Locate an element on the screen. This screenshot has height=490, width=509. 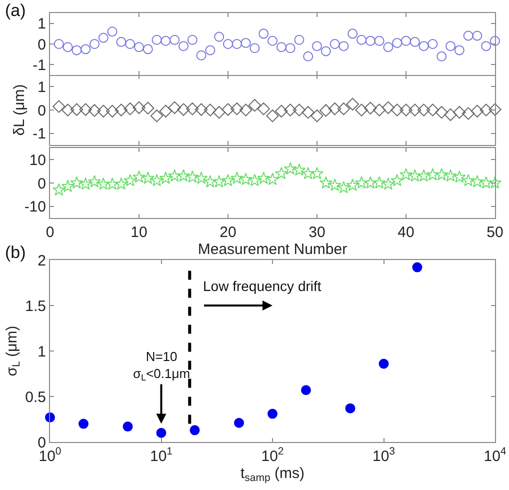
x-tick-label: 10$^{1}$ is located at coordinates (161, 455).